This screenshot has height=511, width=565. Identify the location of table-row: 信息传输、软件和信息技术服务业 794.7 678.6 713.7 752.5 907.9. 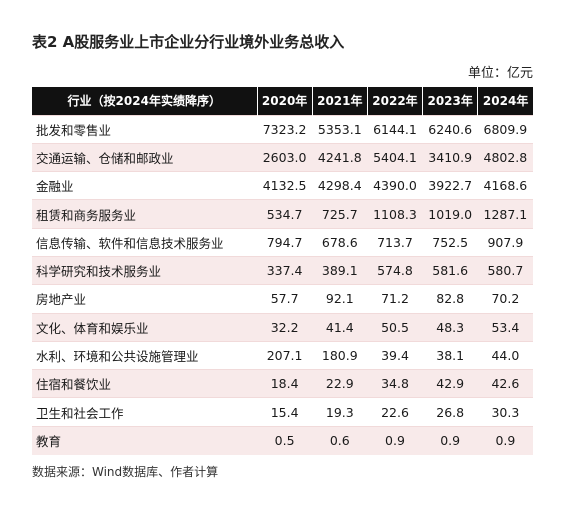
(282, 242).